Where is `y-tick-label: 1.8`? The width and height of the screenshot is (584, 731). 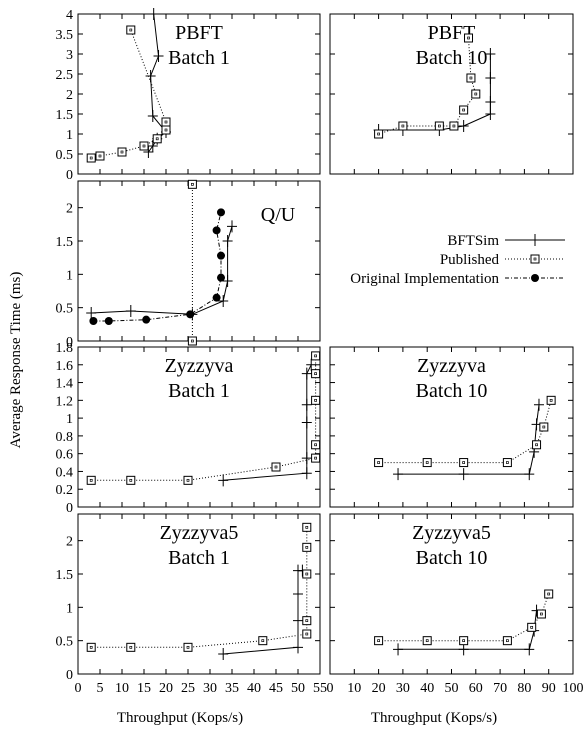 y-tick-label: 1.8 is located at coordinates (65, 348).